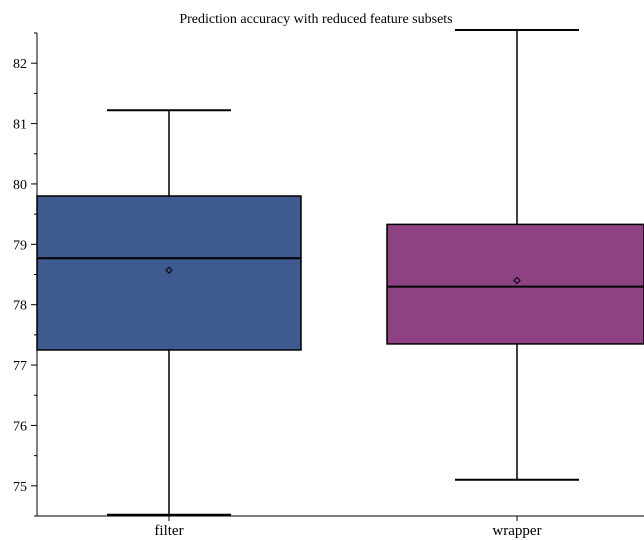 The height and width of the screenshot is (540, 644). I want to click on category-labels: filter wrapper, so click(348, 527).